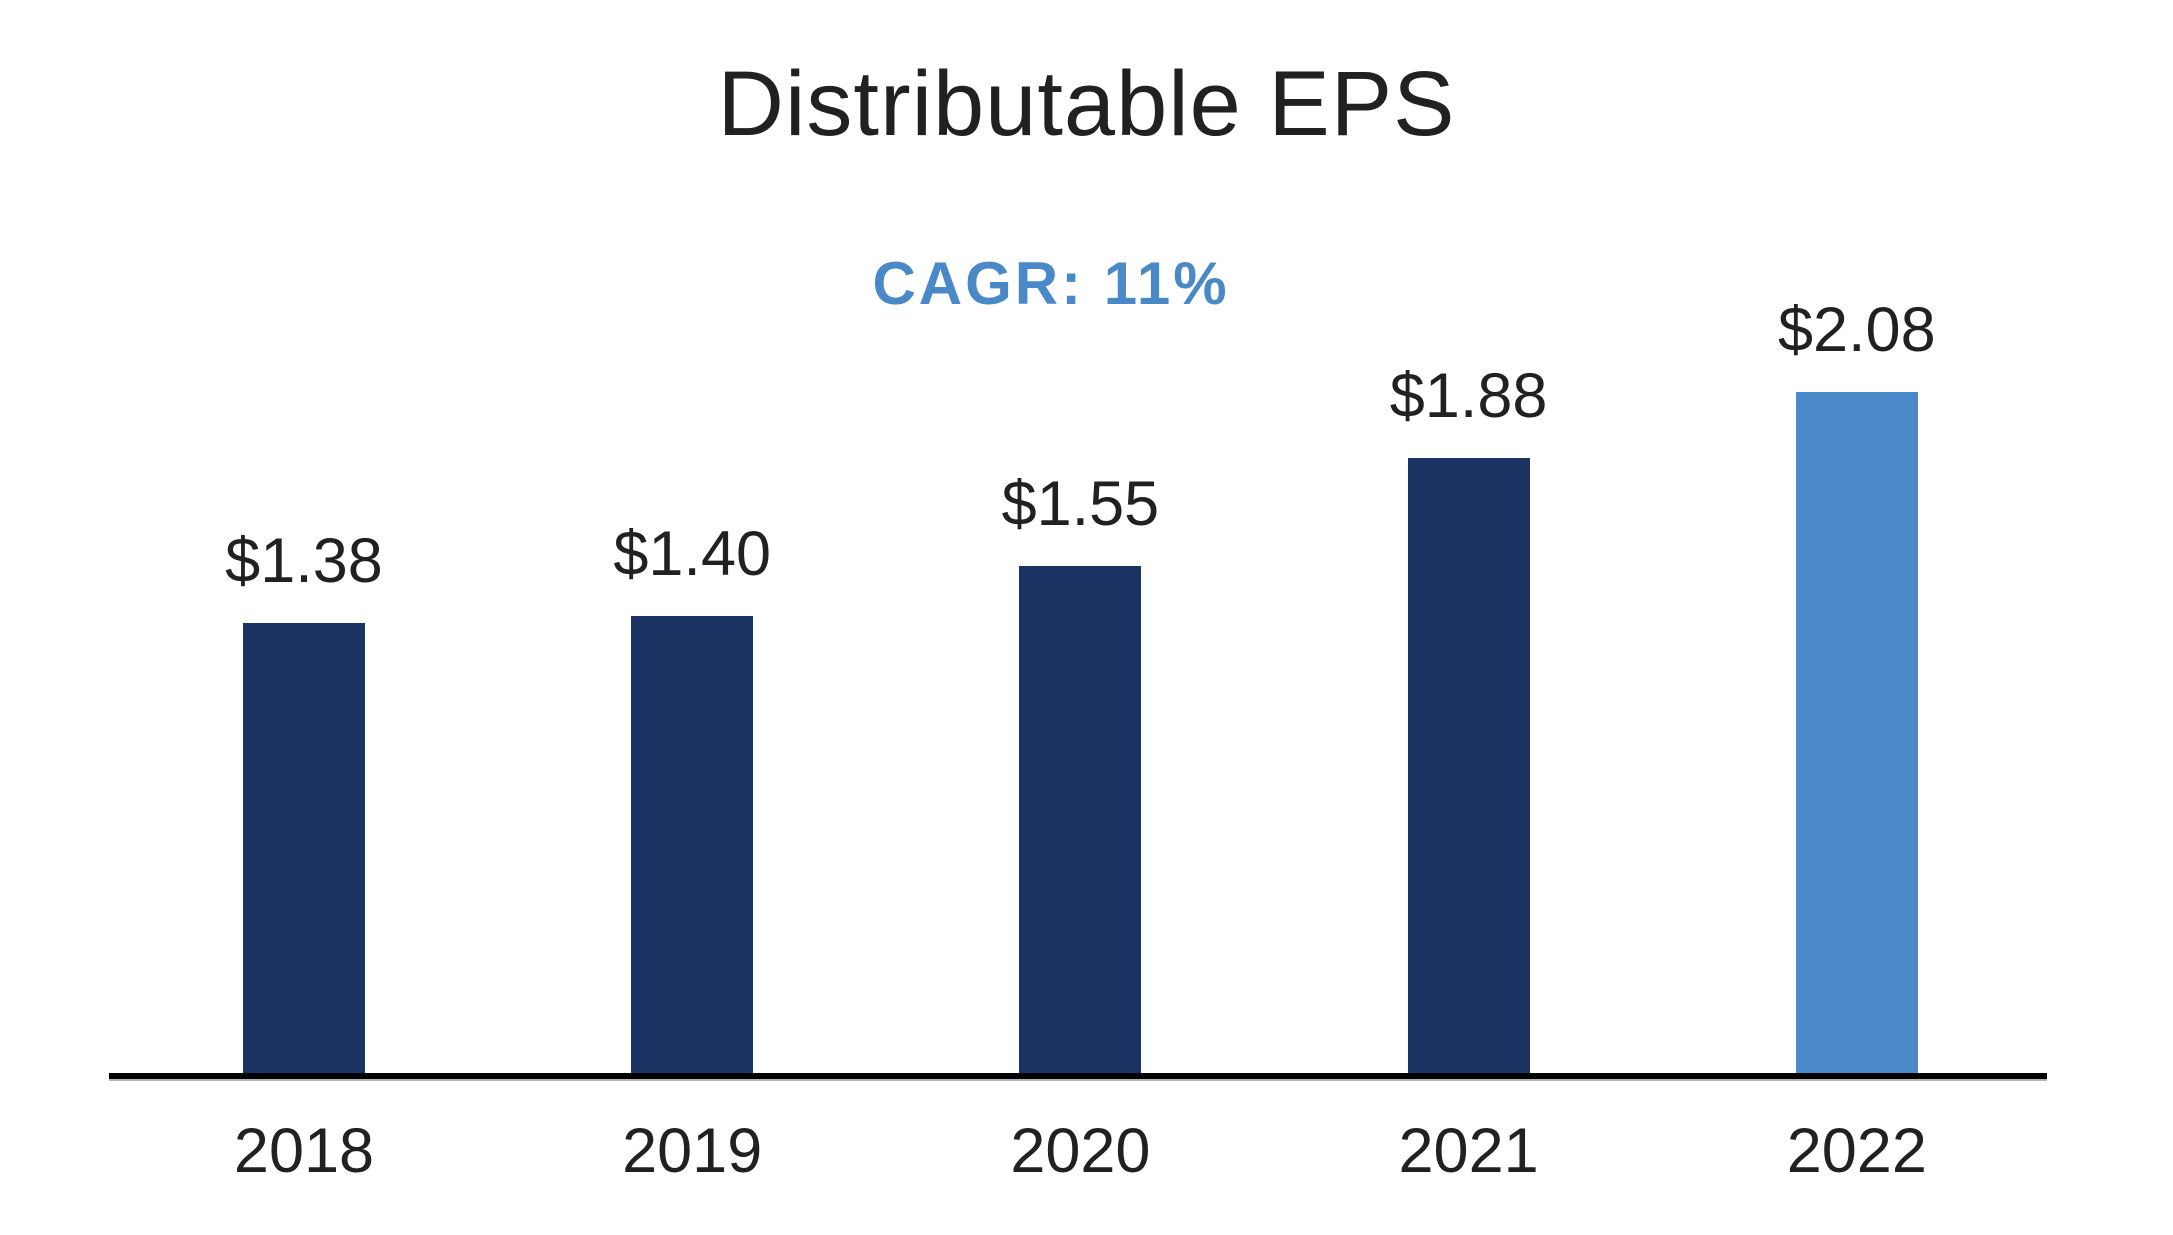  What do you see at coordinates (692, 1151) in the screenshot?
I see `x-axis-label-2019: 2019` at bounding box center [692, 1151].